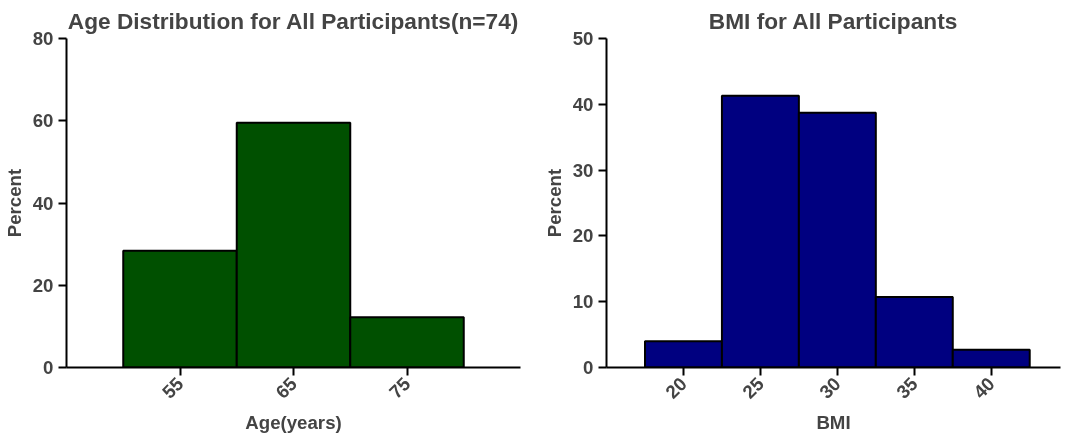  What do you see at coordinates (293, 423) in the screenshot?
I see `x-axis-title: Age(years)` at bounding box center [293, 423].